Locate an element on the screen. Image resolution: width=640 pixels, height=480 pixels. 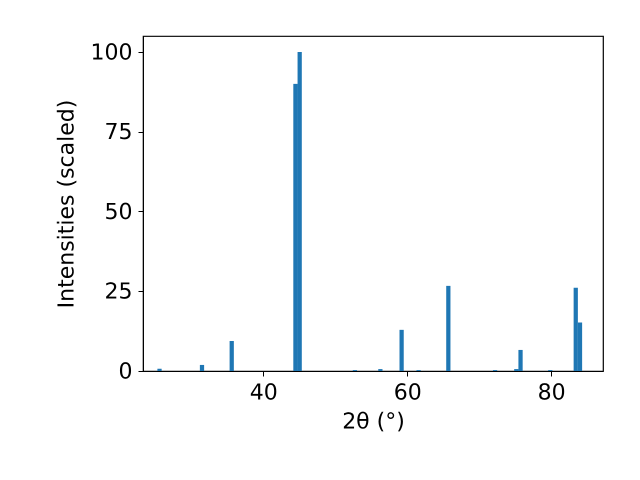
x-tick-label: 40 is located at coordinates (264, 393).